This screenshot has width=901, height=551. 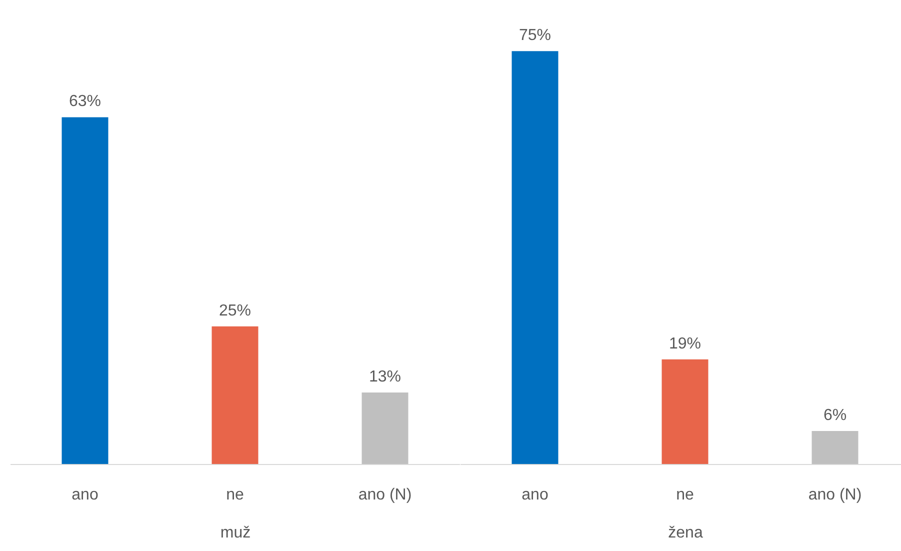 I want to click on data-label: 19%, so click(x=685, y=343).